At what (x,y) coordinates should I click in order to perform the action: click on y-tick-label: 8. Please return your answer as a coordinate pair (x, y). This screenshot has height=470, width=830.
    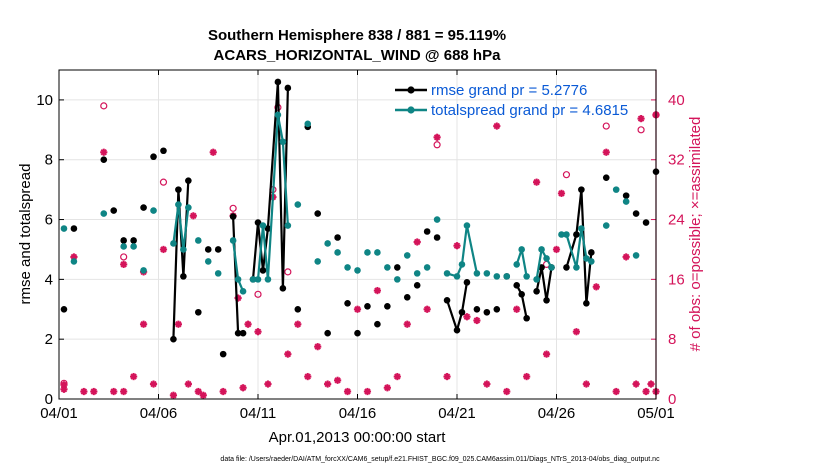
    Looking at the image, I should click on (49, 160).